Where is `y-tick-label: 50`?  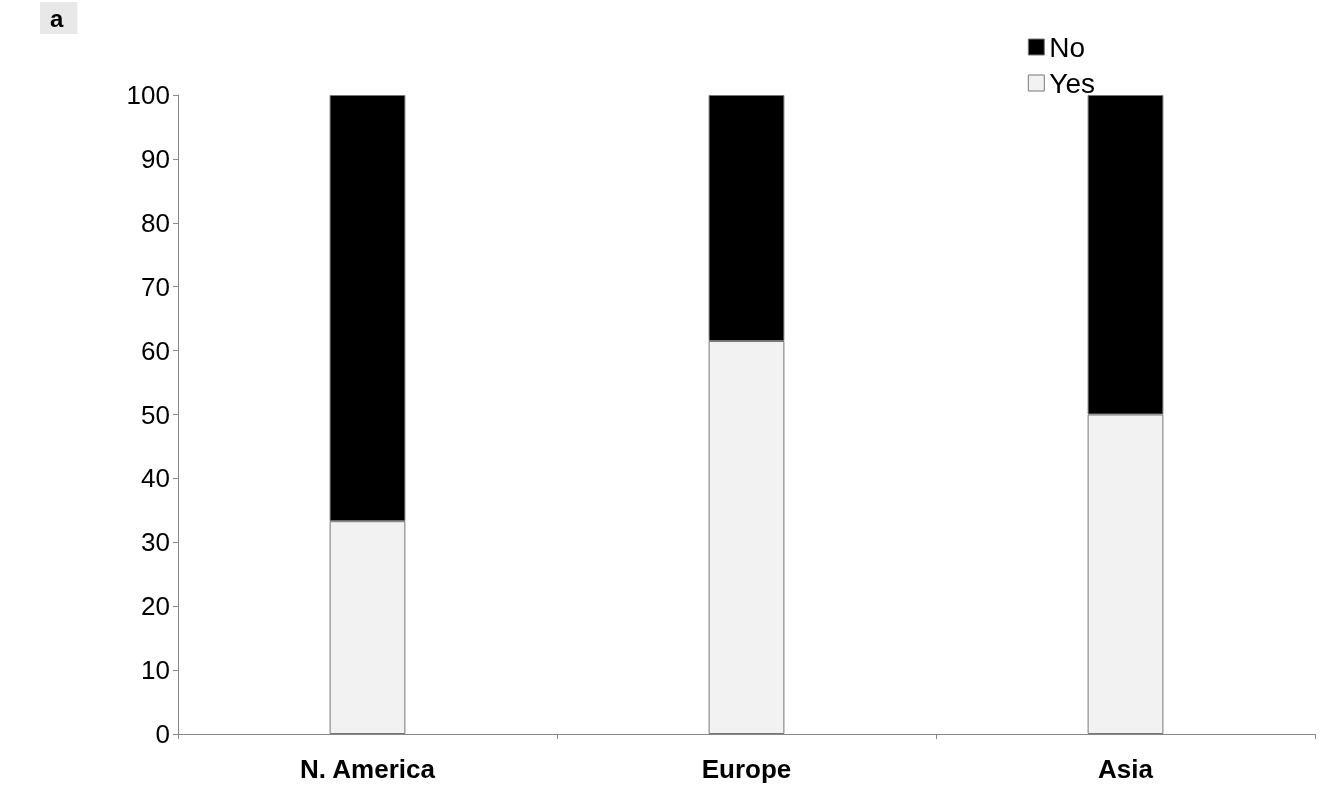
y-tick-label: 50 is located at coordinates (155, 414).